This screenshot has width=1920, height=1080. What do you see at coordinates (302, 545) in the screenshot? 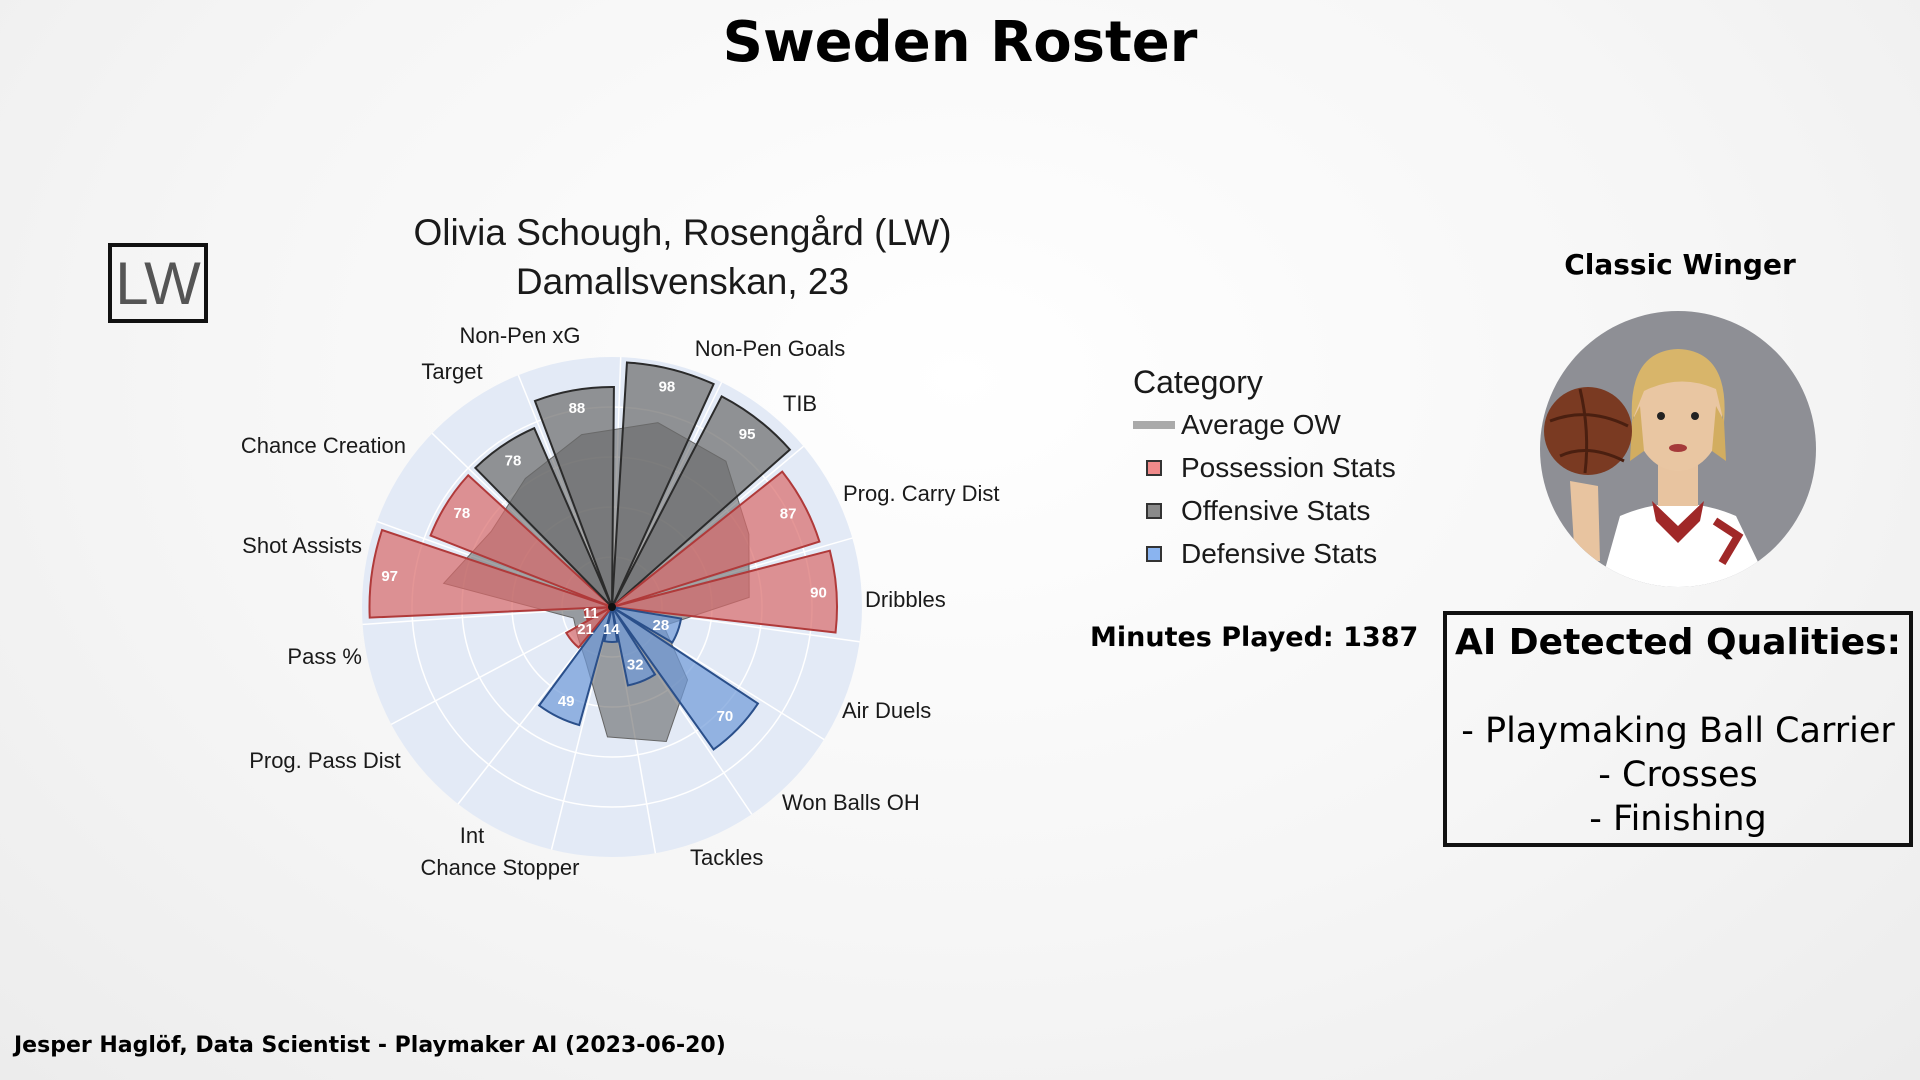
I see `category-label: Shot Assists` at bounding box center [302, 545].